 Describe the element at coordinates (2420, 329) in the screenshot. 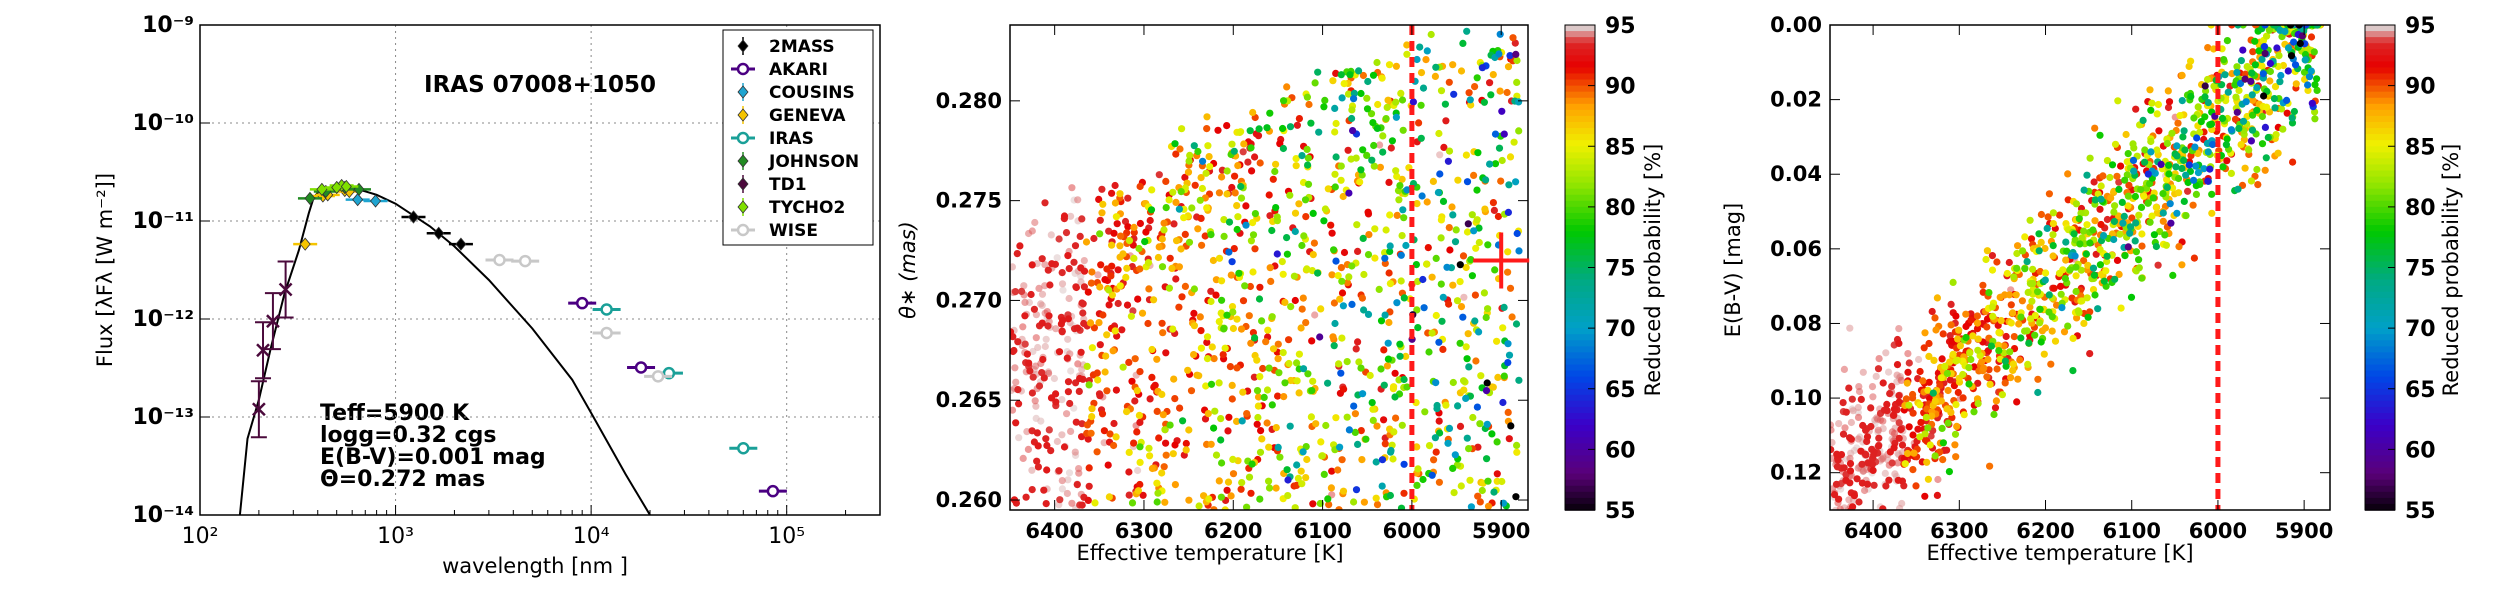

I see `colorbar-tick-label: 70` at that location.